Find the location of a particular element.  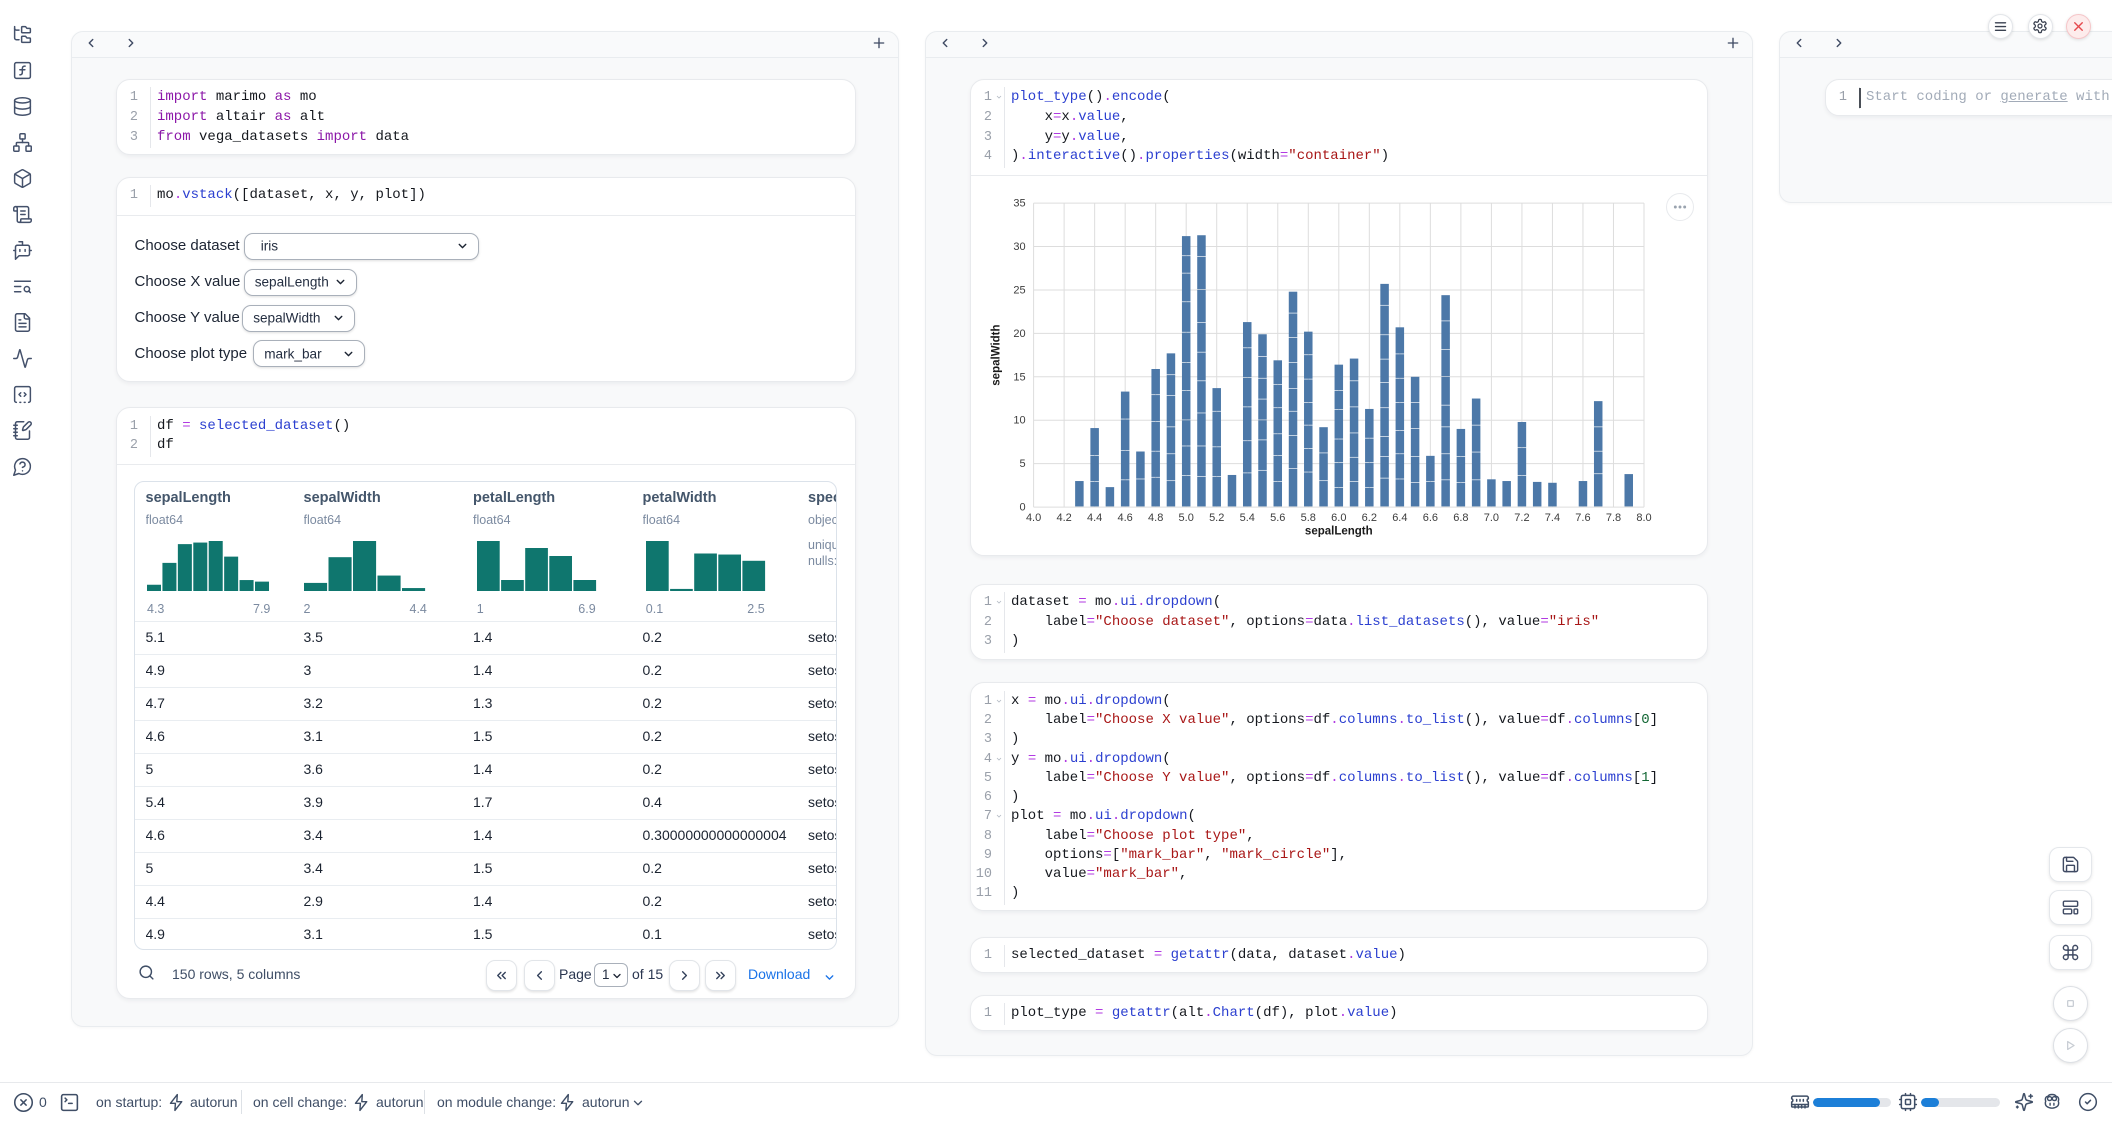

svg-text: 6.6 is located at coordinates (1430, 519).